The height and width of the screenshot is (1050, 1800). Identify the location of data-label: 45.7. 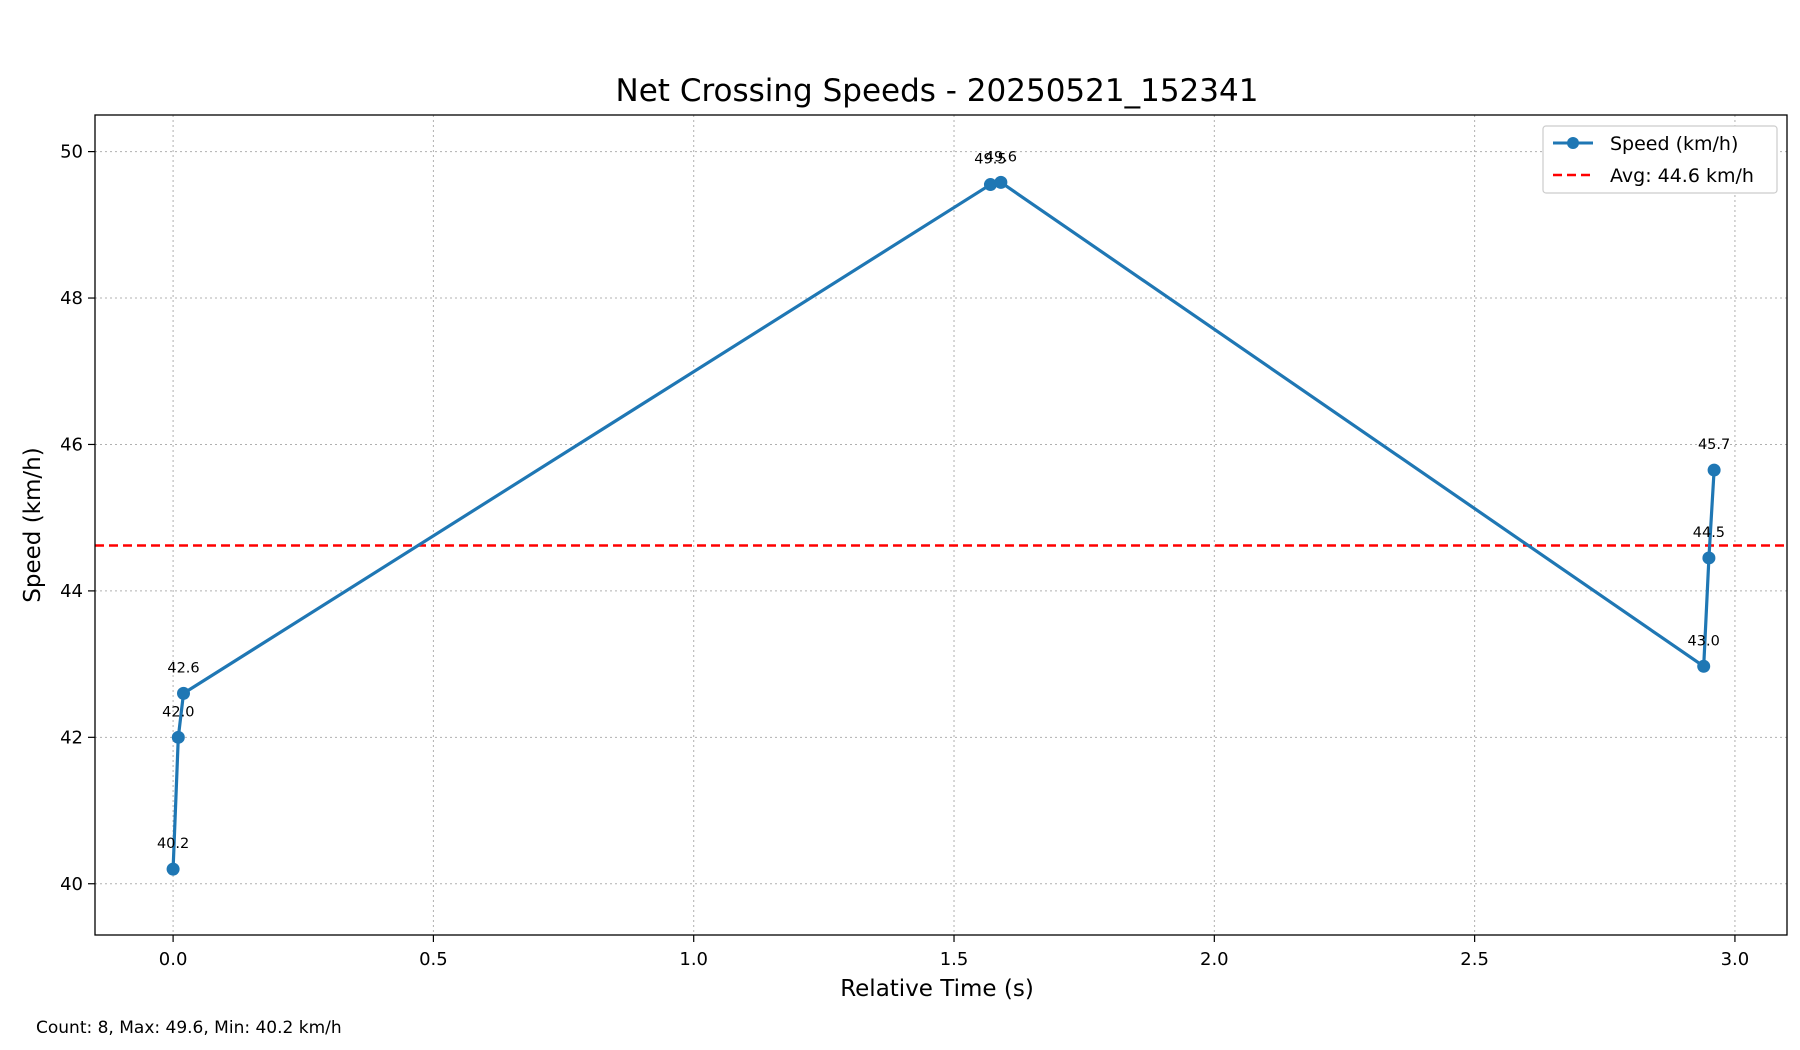
(1714, 445).